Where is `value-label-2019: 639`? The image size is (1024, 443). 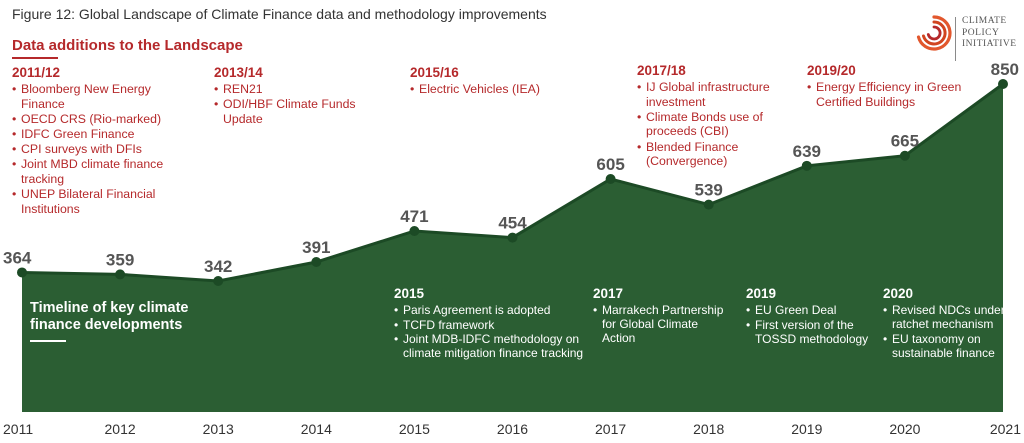 value-label-2019: 639 is located at coordinates (807, 151).